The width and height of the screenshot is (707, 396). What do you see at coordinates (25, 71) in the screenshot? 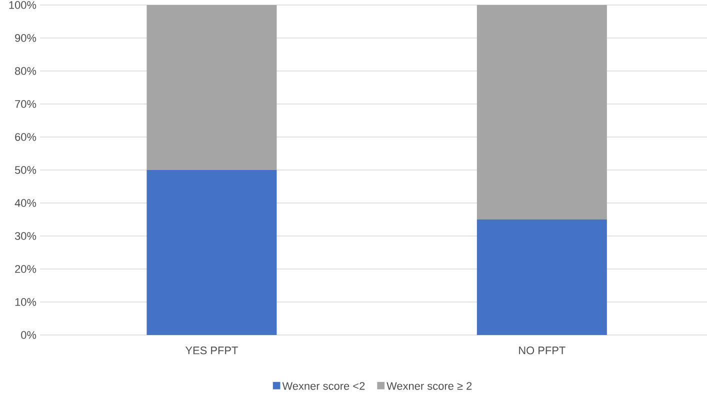
I see `y-tick-label: 80%` at bounding box center [25, 71].